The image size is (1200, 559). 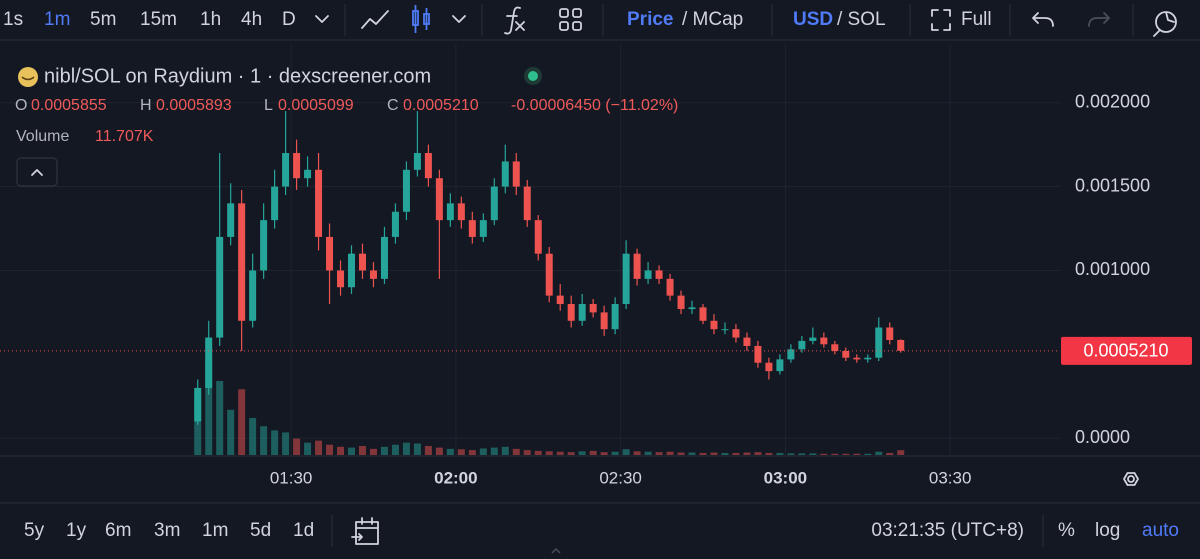 I want to click on layout-cell, so click(x=564, y=26).